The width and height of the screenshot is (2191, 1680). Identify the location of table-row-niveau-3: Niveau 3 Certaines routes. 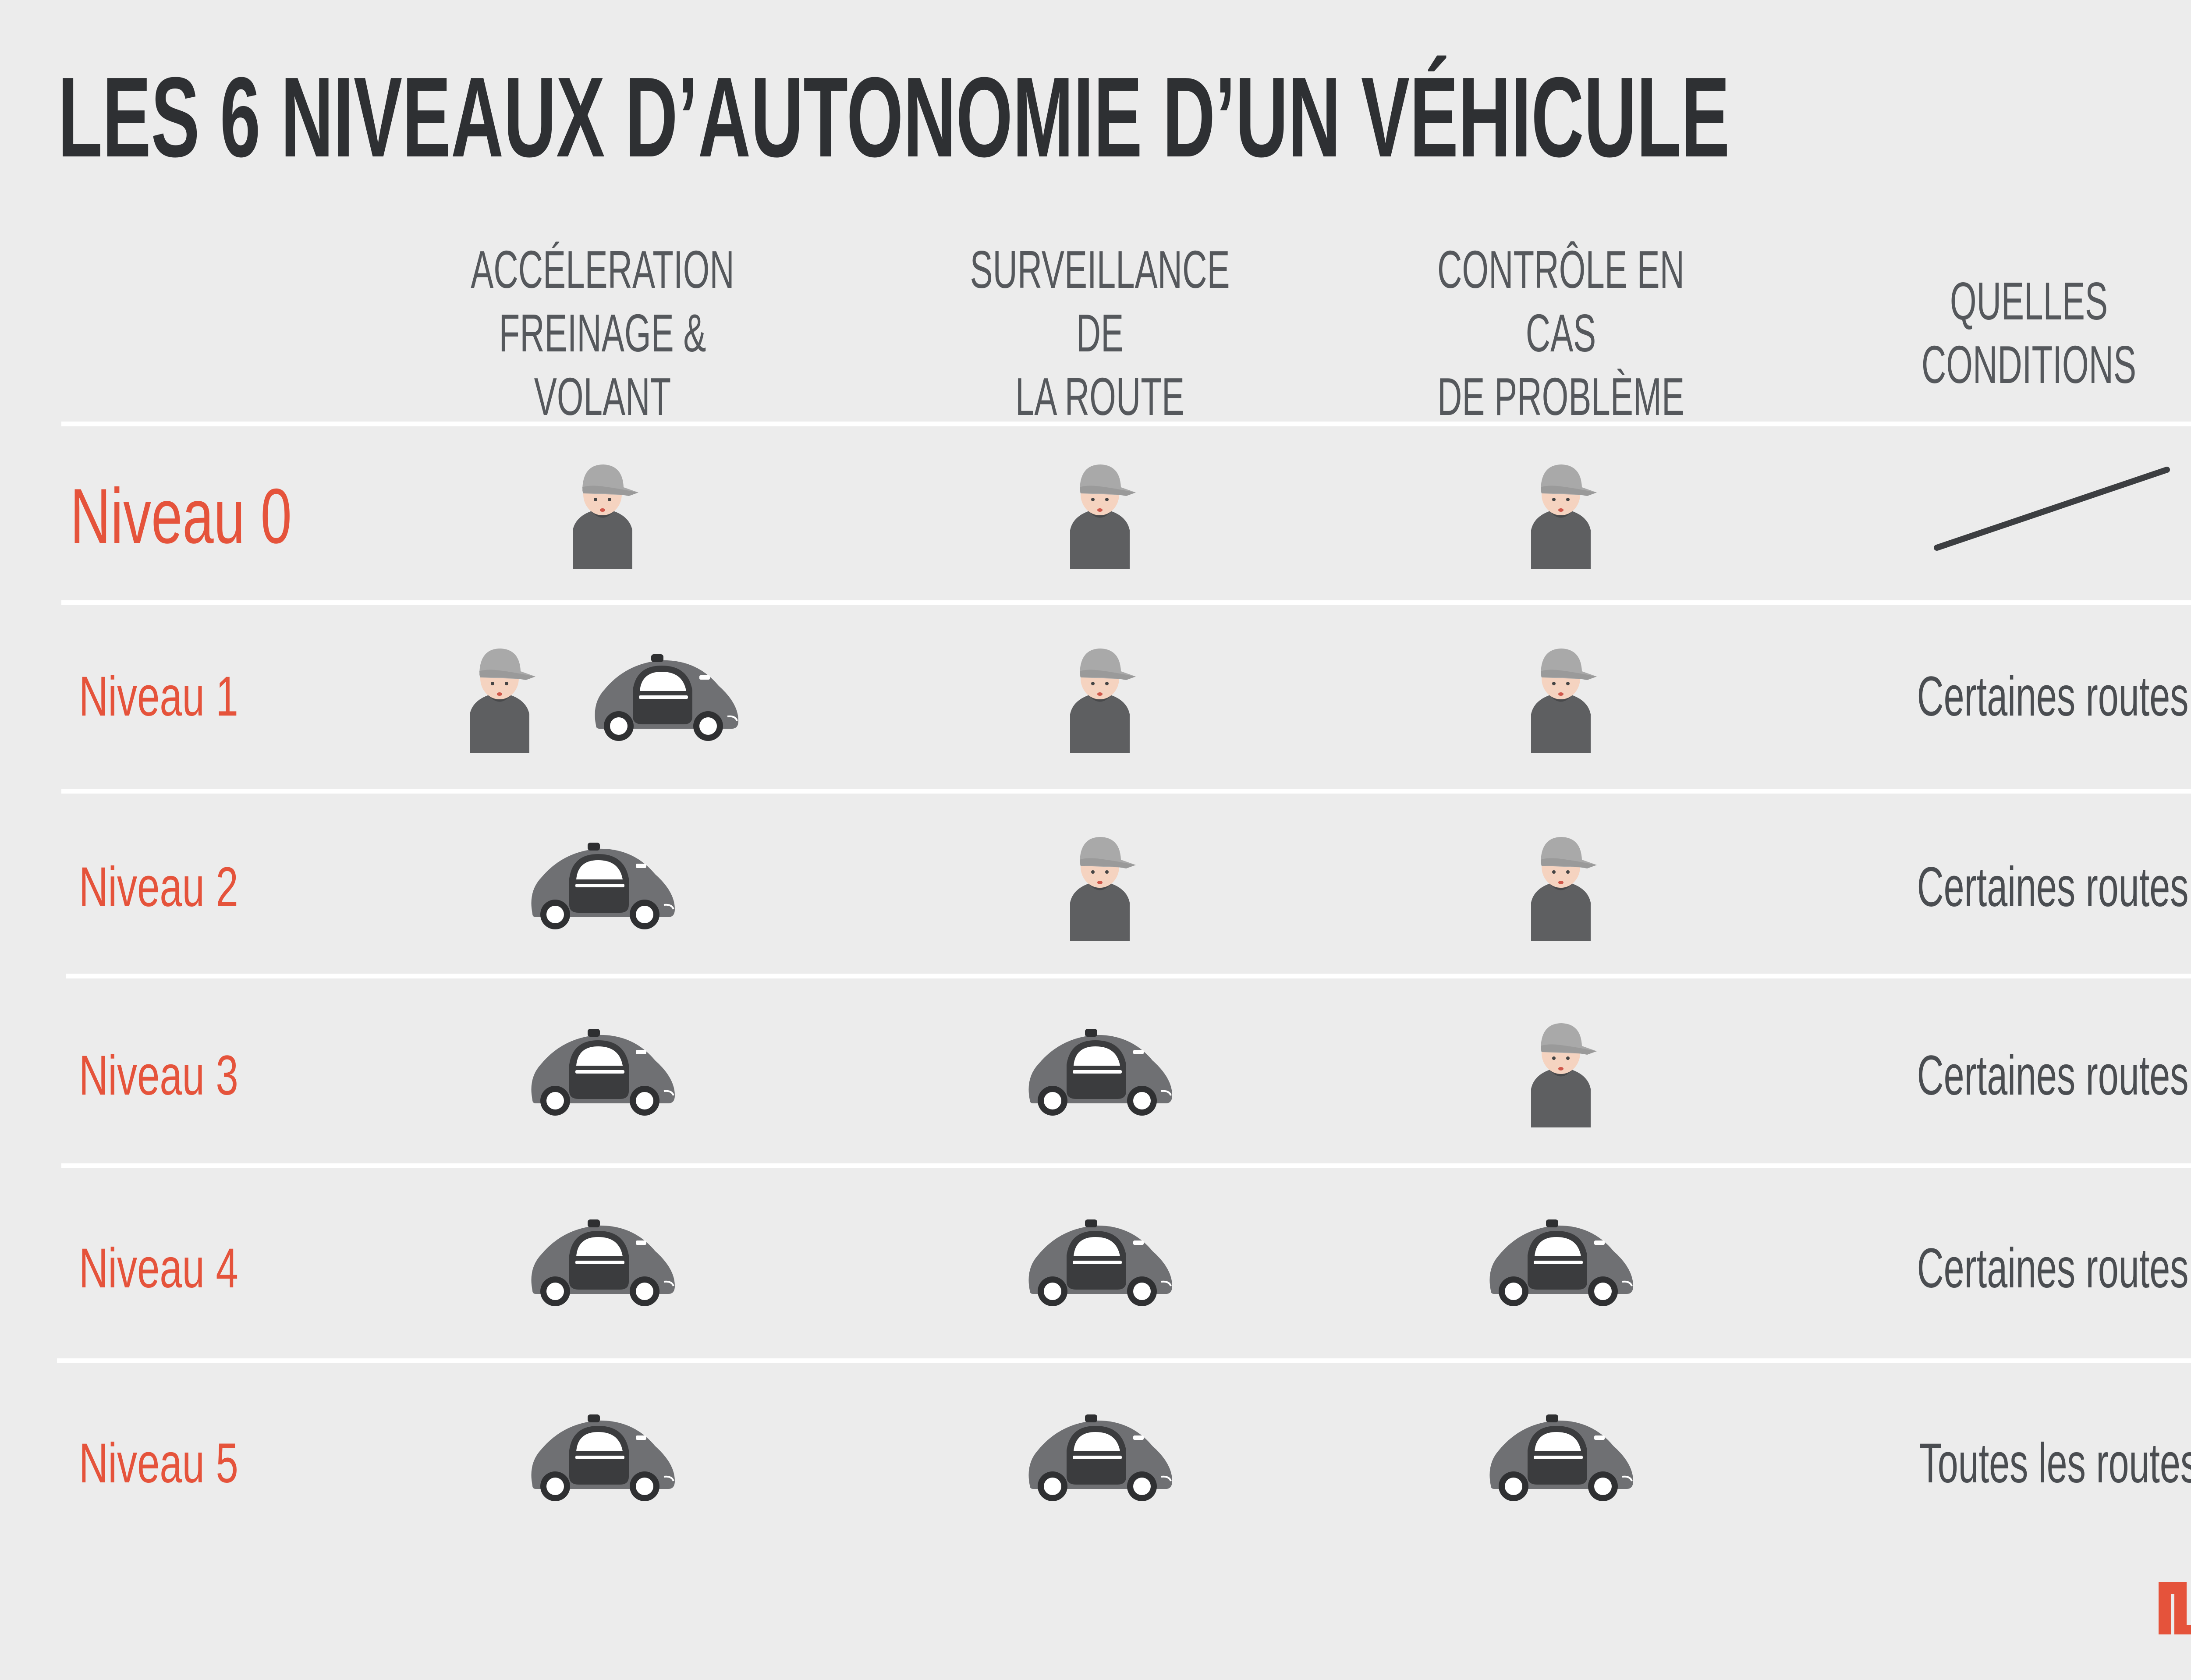
(1095, 1071).